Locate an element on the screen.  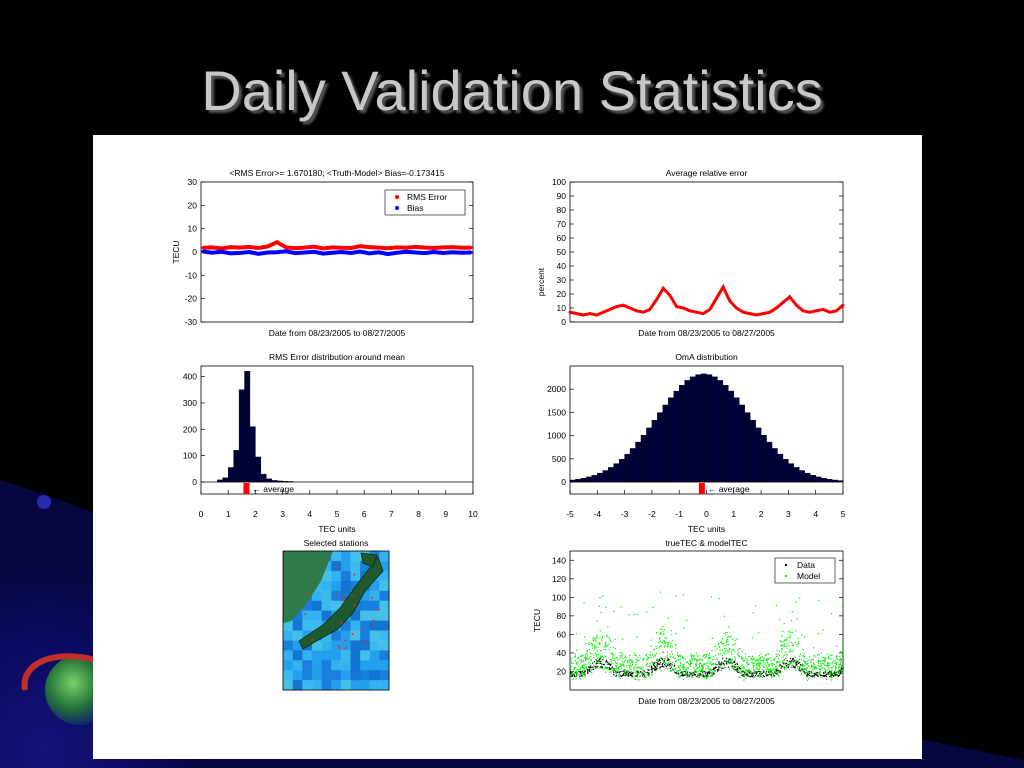
y-tick-label: 500 is located at coordinates (559, 459).